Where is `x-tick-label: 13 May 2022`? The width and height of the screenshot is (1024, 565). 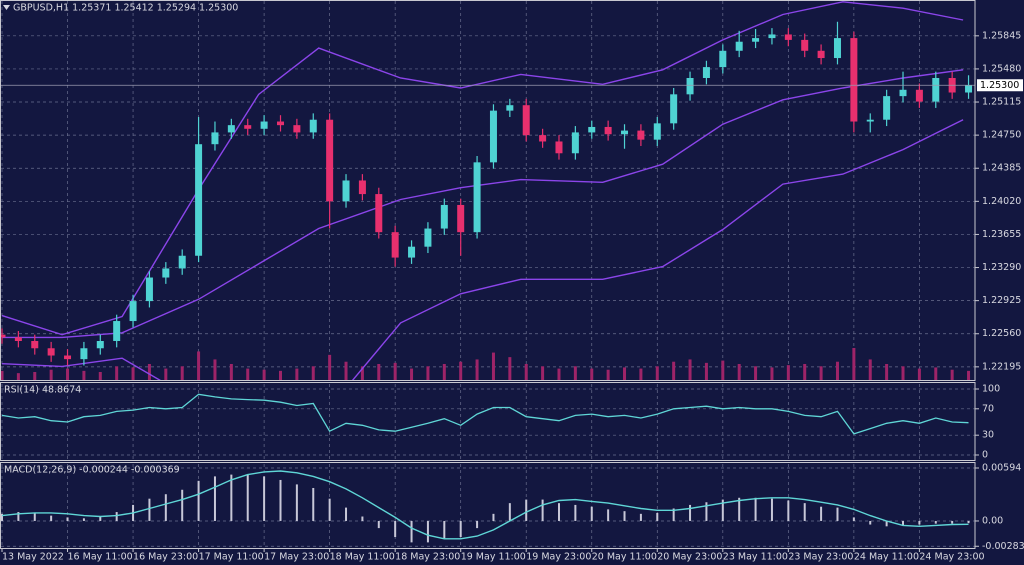 x-tick-label: 13 May 2022 is located at coordinates (33, 557).